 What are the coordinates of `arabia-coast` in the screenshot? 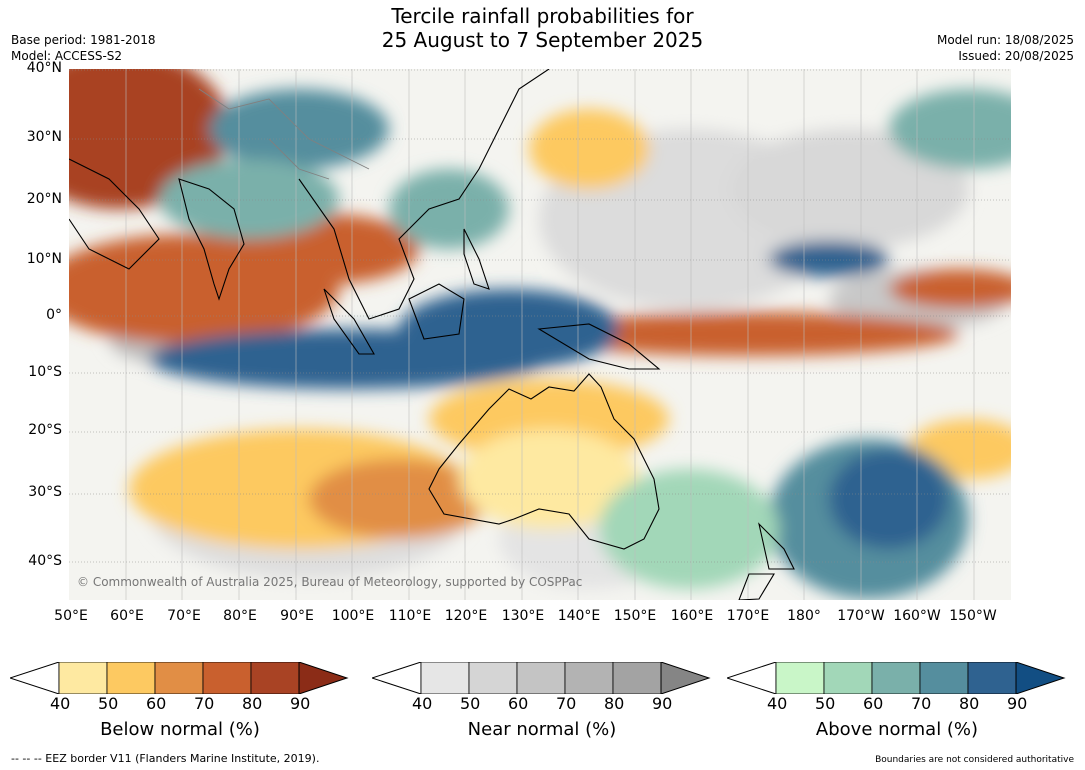 It's located at (114, 214).